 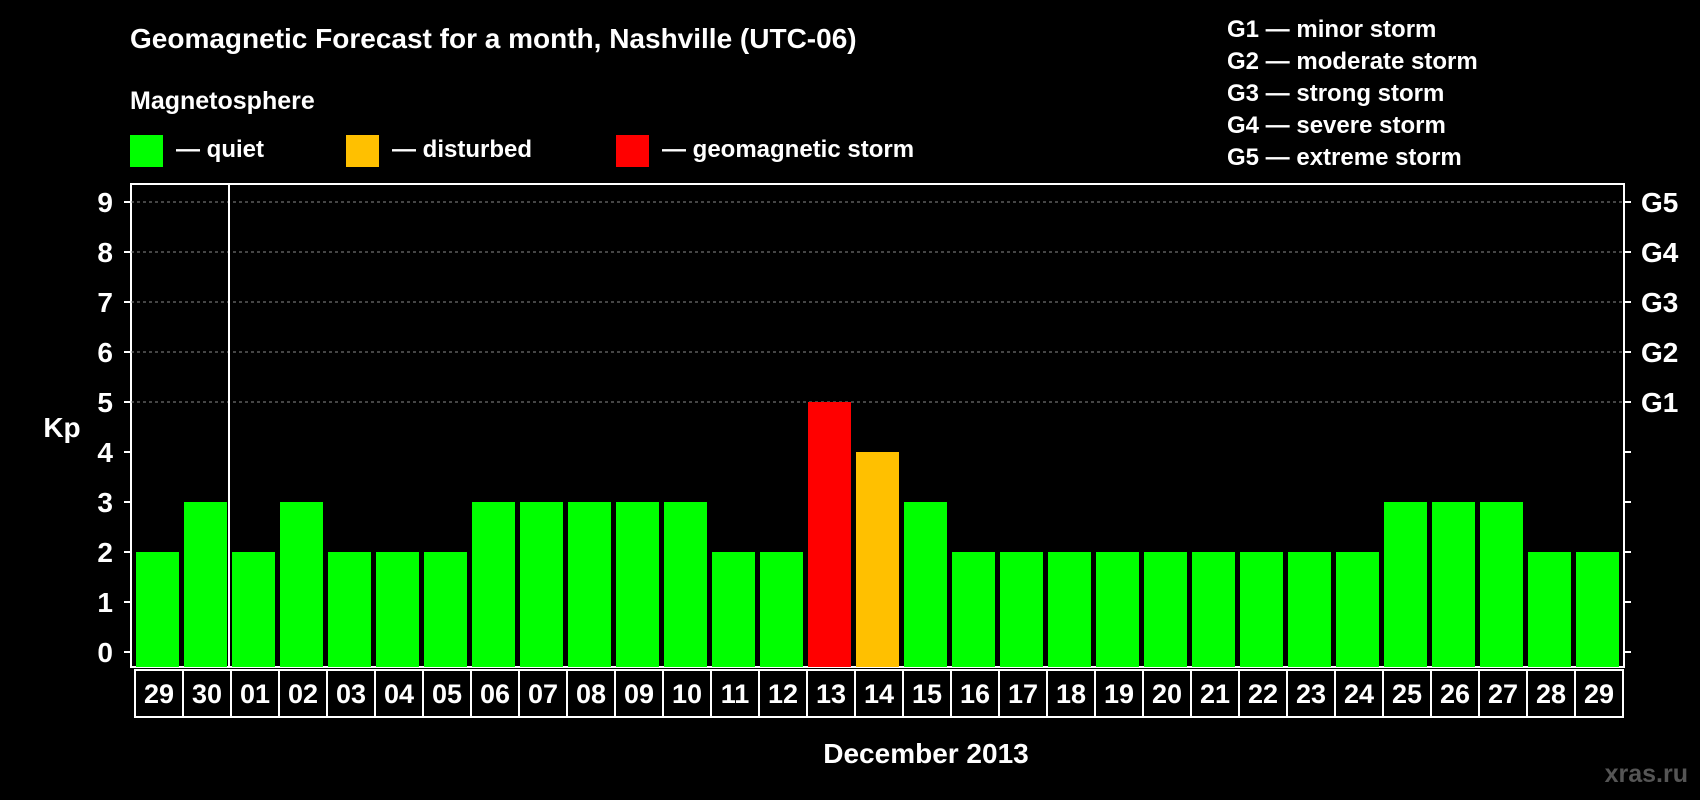 I want to click on x-tick-label: 08, so click(x=591, y=694).